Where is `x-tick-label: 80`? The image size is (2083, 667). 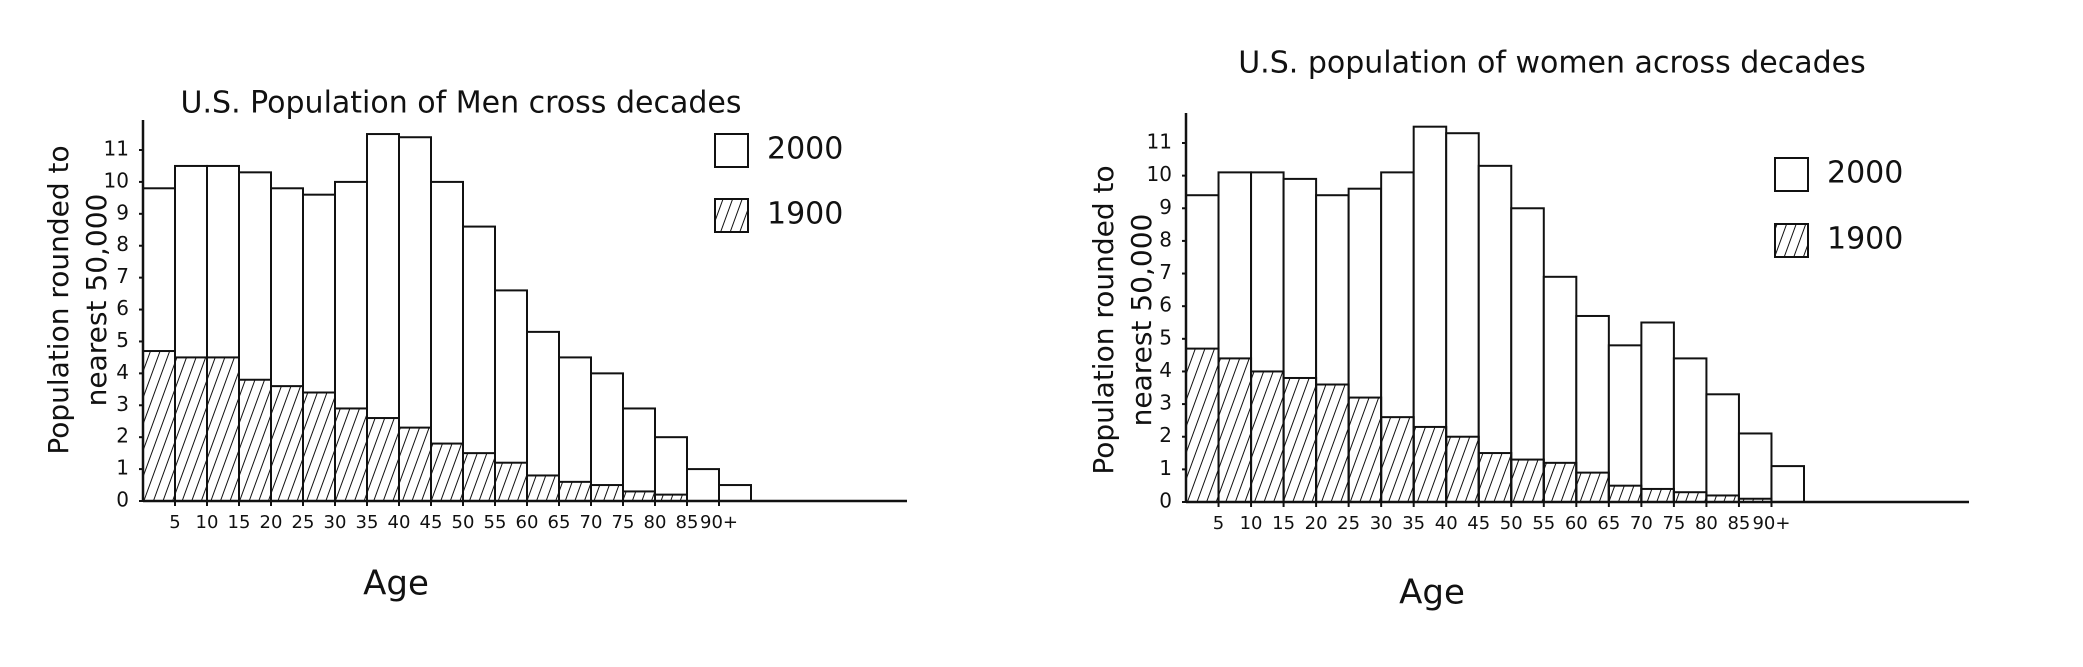 x-tick-label: 80 is located at coordinates (655, 522).